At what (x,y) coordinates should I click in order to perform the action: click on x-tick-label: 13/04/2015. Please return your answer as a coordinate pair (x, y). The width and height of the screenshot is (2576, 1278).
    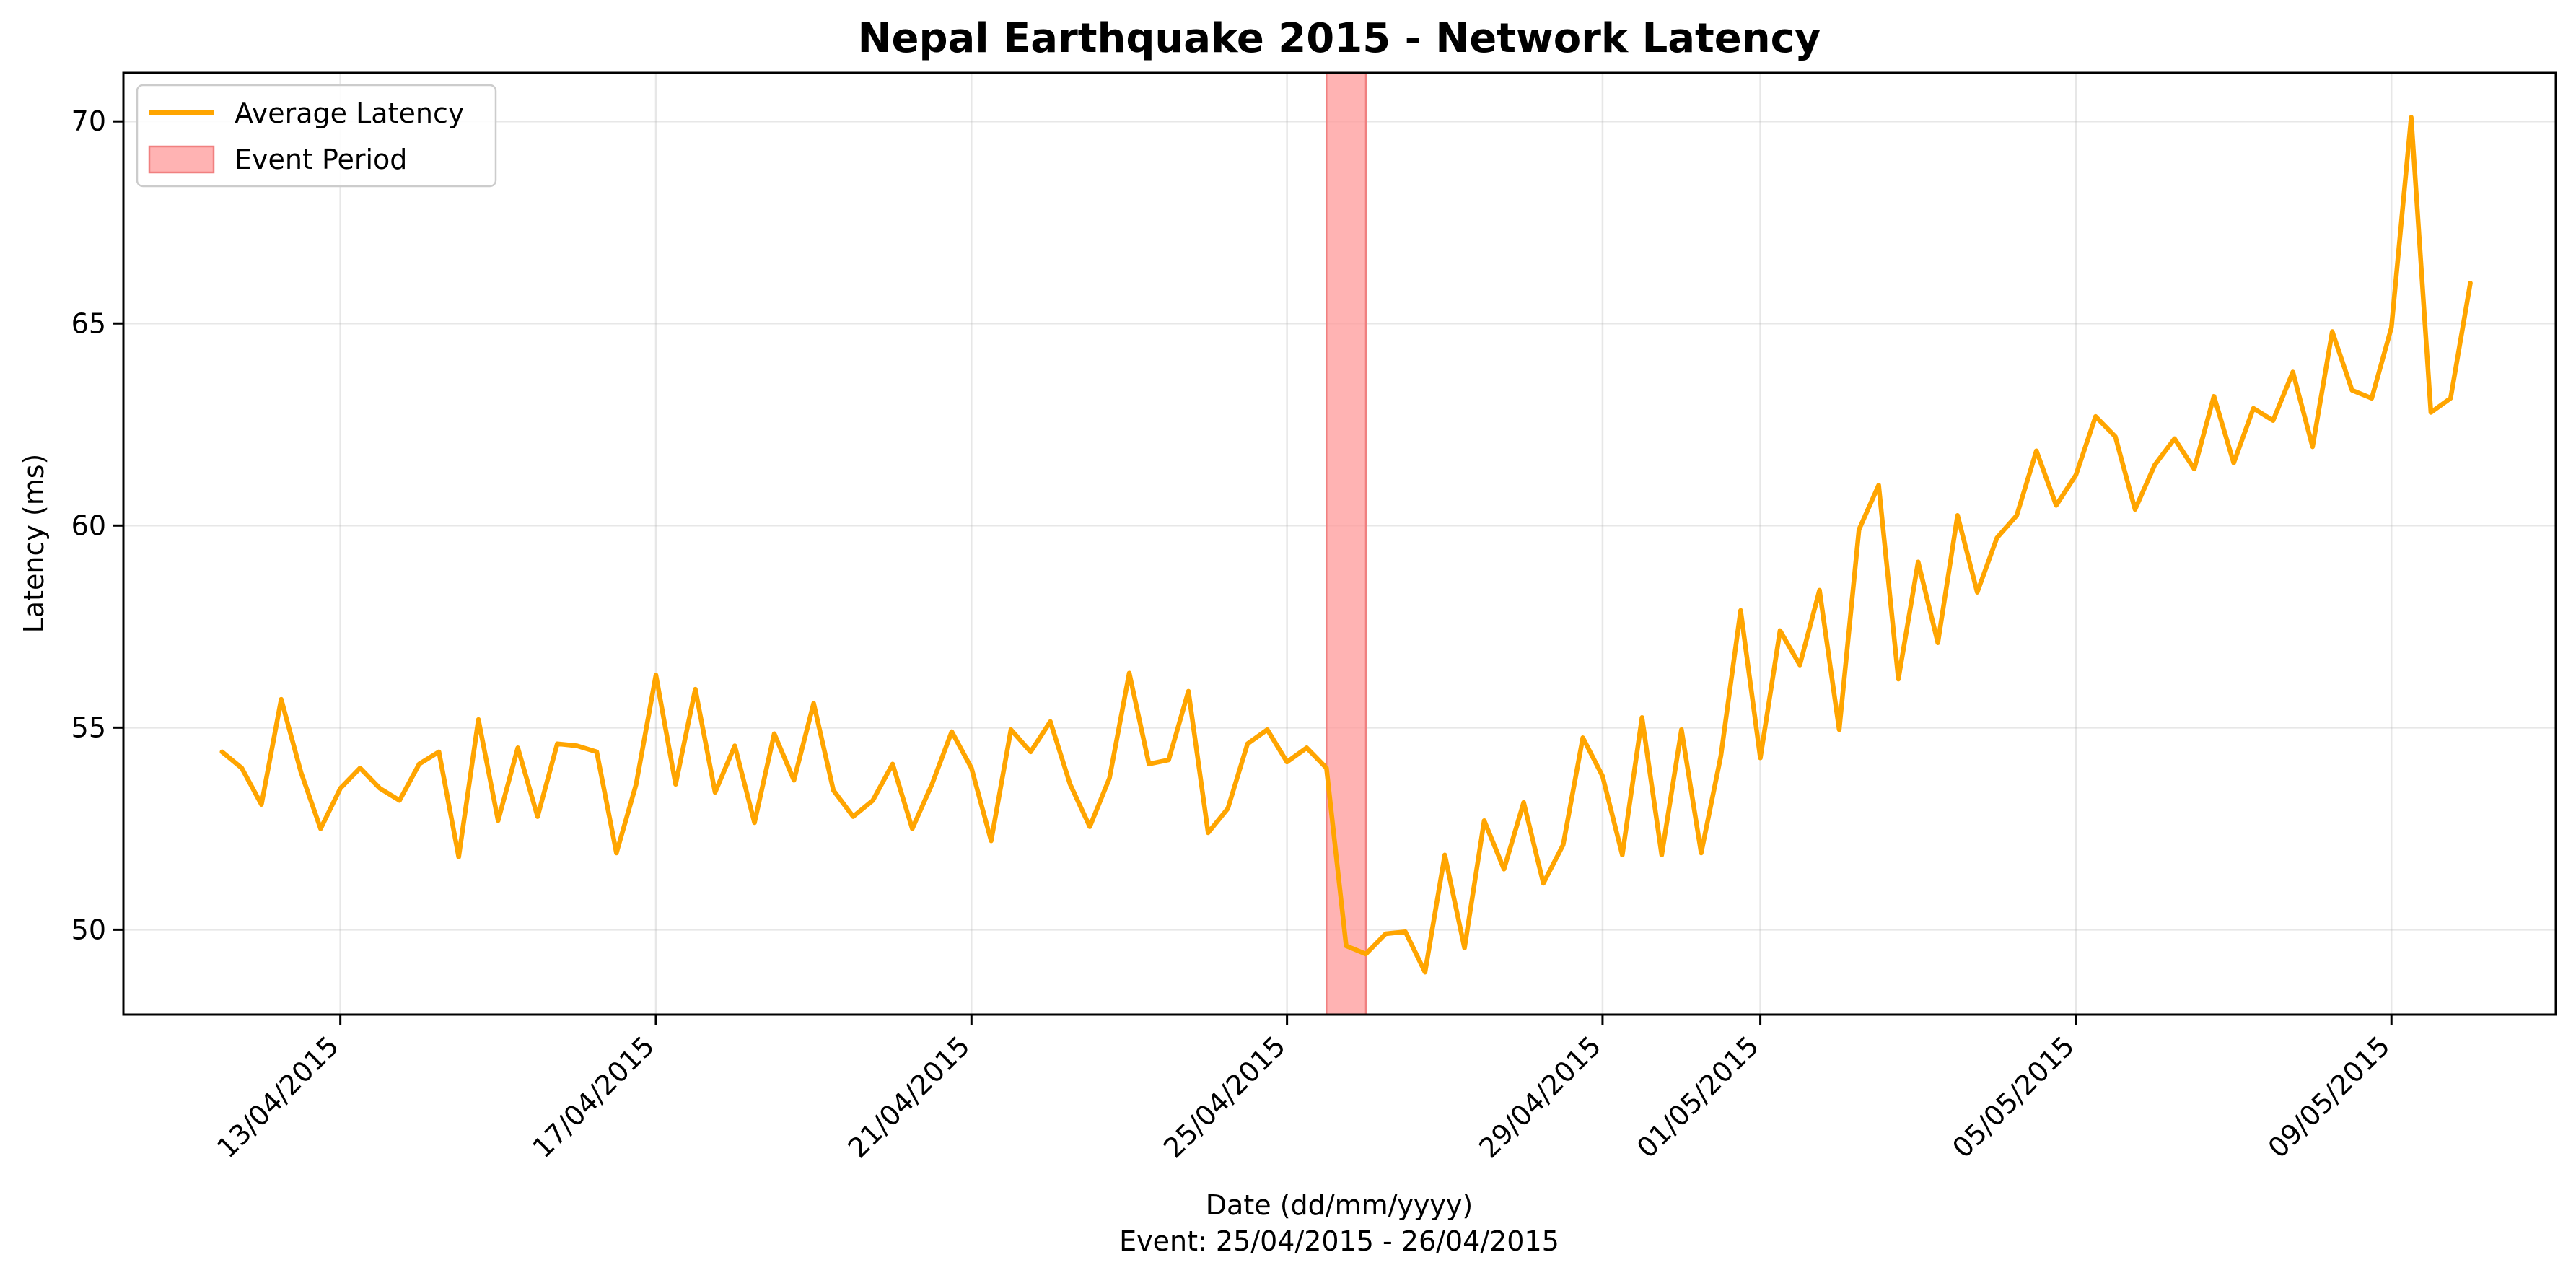
    Looking at the image, I should click on (278, 1097).